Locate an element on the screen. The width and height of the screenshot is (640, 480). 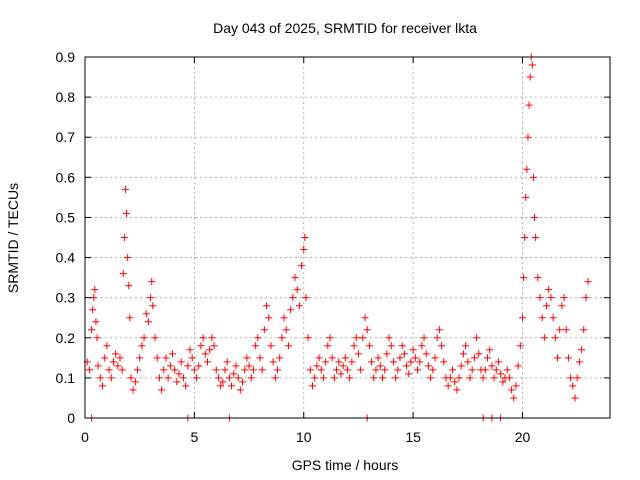
y-tick-label: 0.2 is located at coordinates (66, 338).